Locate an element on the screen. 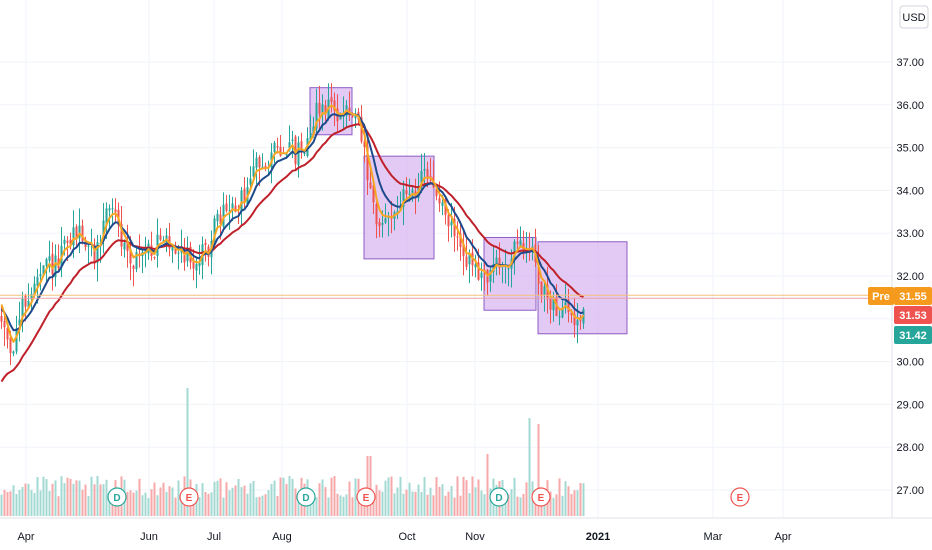 The width and height of the screenshot is (932, 550). svg-text: D is located at coordinates (116, 498).